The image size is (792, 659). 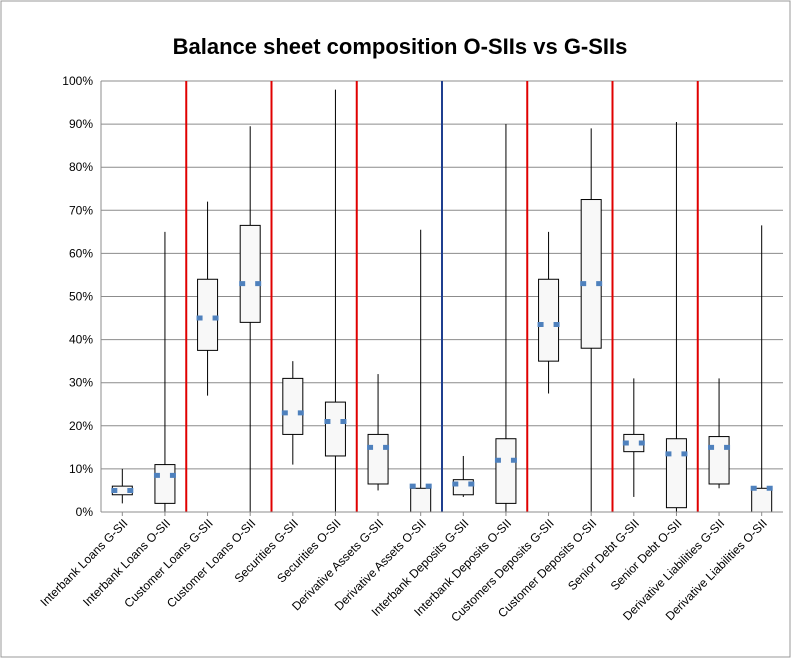 I want to click on y-tick-label: 0%, so click(x=85, y=512).